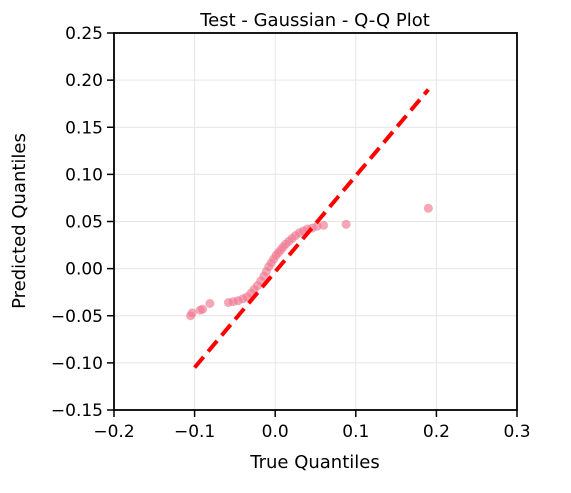  Describe the element at coordinates (77, 411) in the screenshot. I see `y-tick-label: −0.15` at that location.